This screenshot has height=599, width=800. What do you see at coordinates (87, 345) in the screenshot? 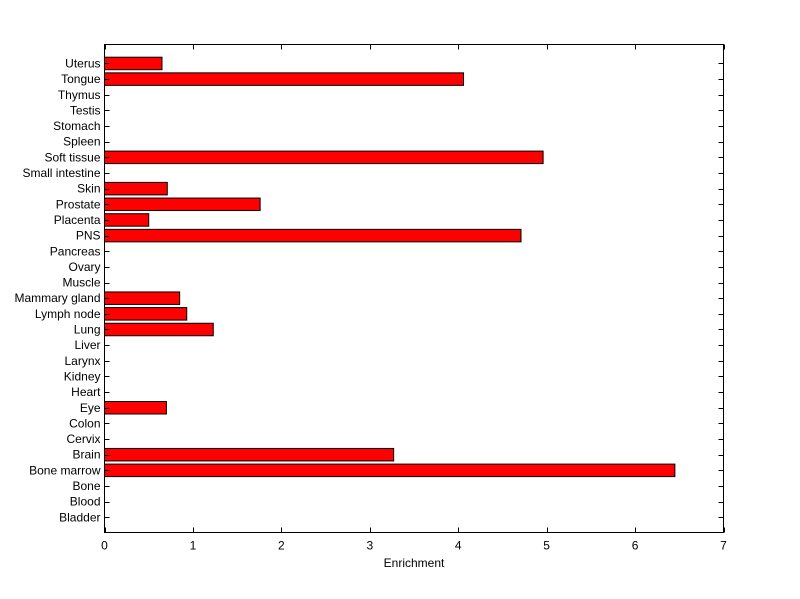
I see `y-tick-label-liver: Liver` at bounding box center [87, 345].